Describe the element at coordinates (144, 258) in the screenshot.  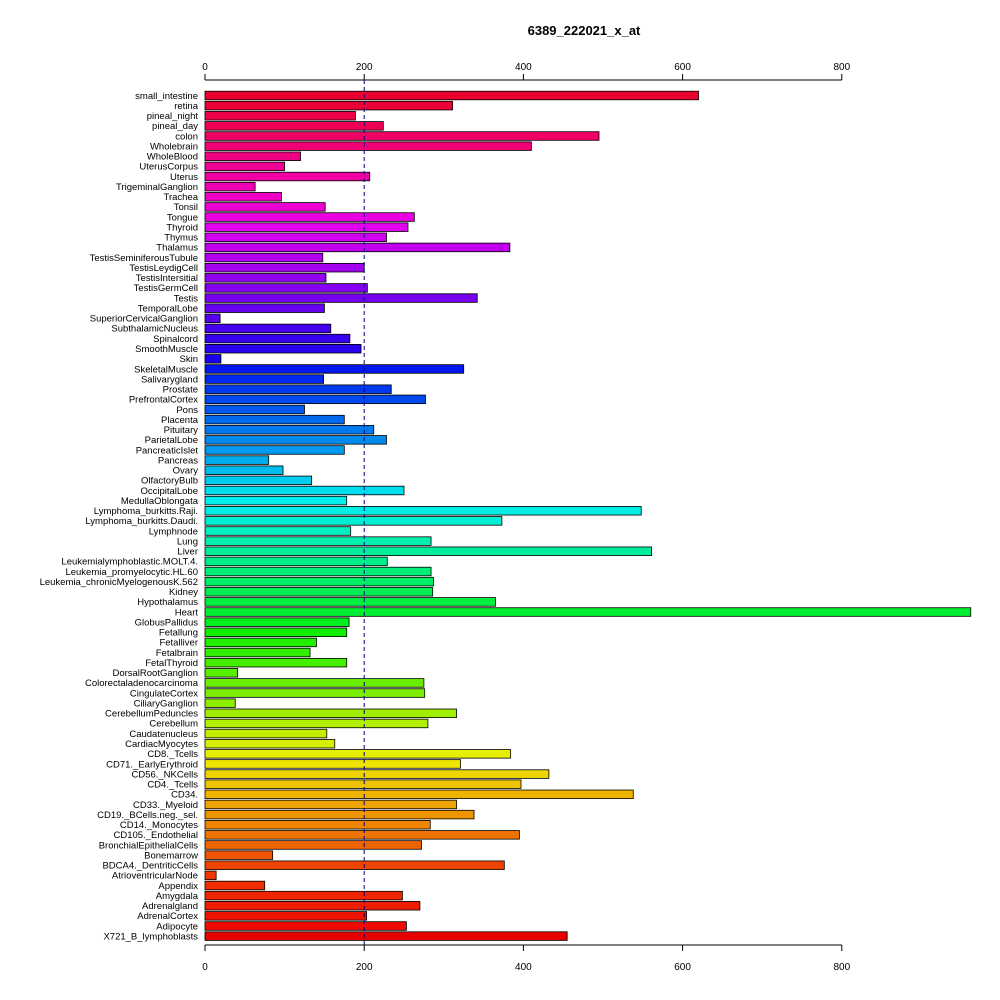
I see `category-label-TestisSeminiferousTubule: TestisSeminiferousTubule` at that location.